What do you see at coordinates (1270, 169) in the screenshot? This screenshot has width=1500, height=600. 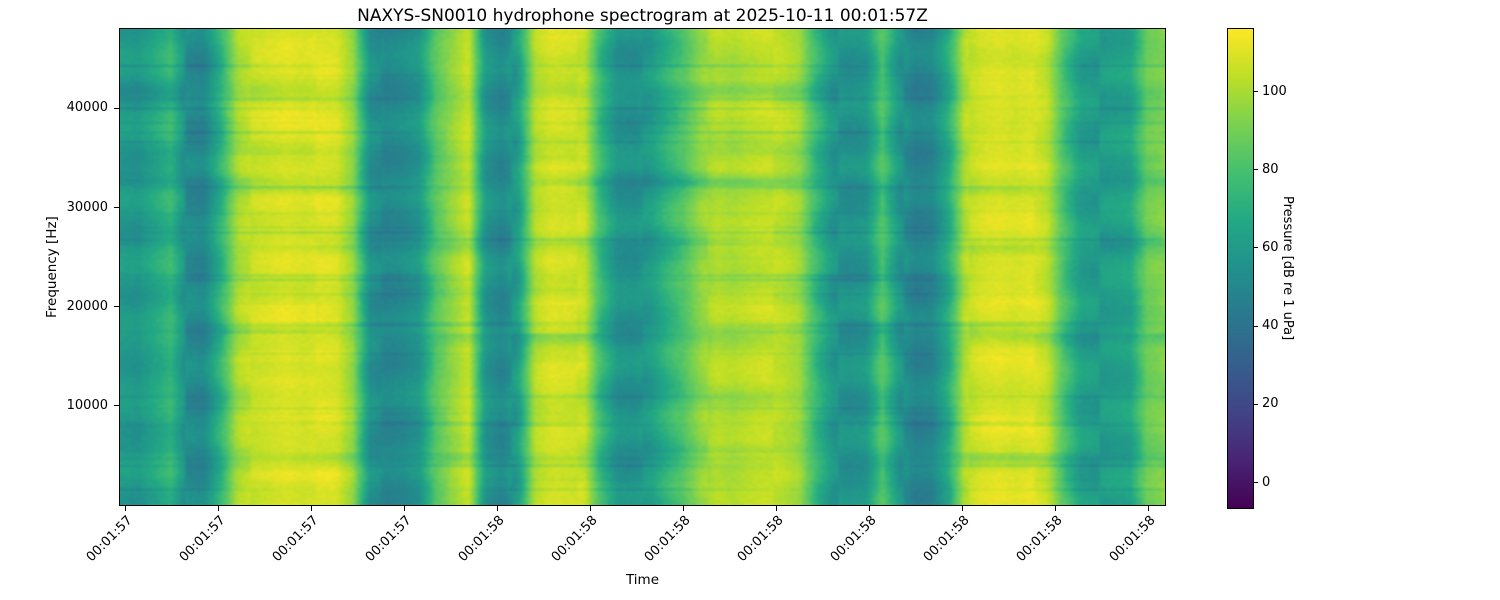 I see `colorbar-tick-label: 80` at bounding box center [1270, 169].